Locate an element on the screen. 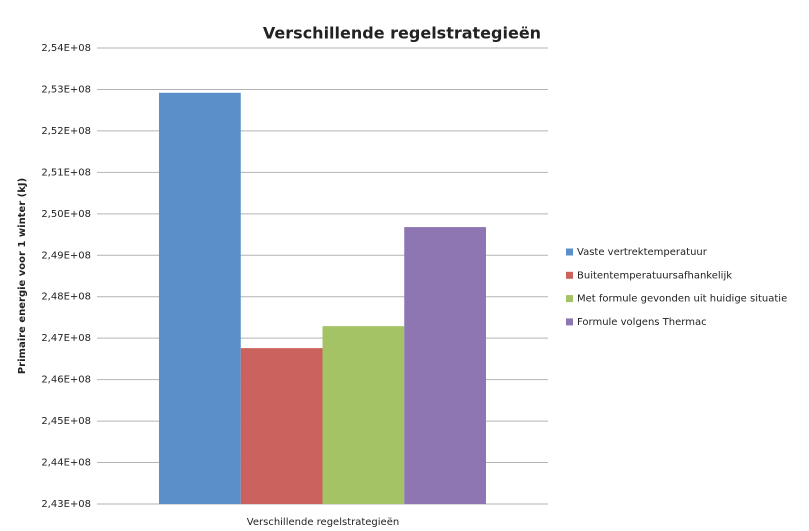 The height and width of the screenshot is (531, 809). y-tick-label: 2,52E+08 is located at coordinates (66, 131).